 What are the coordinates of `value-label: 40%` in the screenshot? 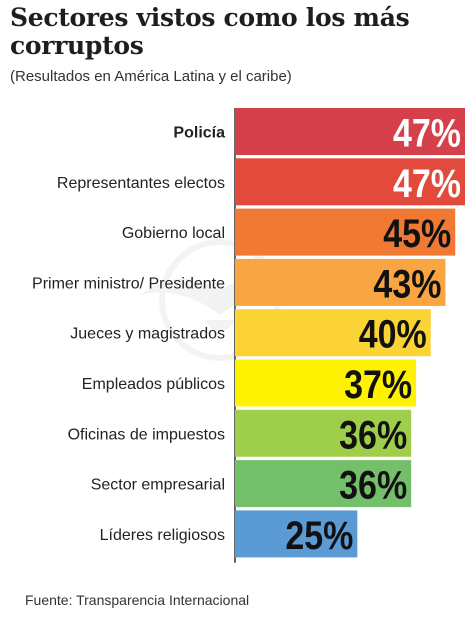 It's located at (393, 335).